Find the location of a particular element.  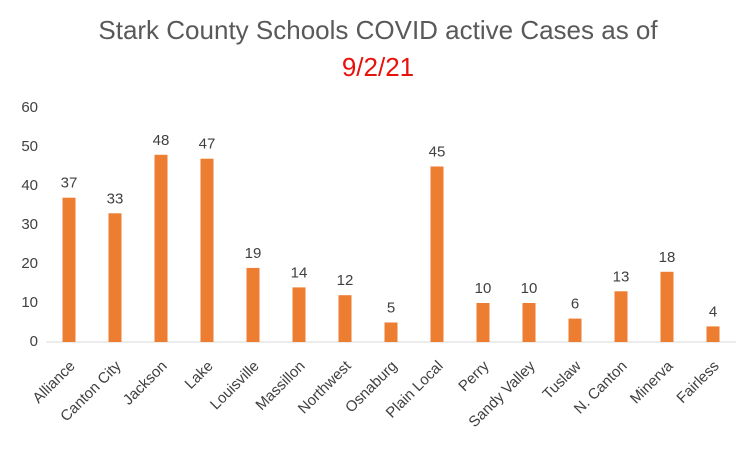

y-tick-label: 0 is located at coordinates (34, 341).